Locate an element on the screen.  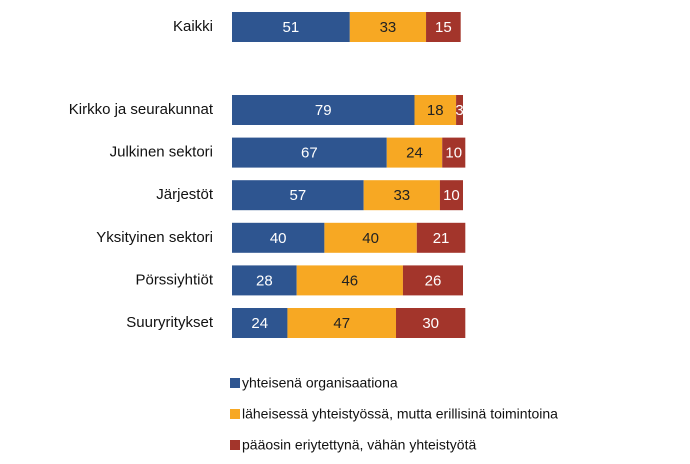
category-label: Julkinen sektori is located at coordinates (161, 152).